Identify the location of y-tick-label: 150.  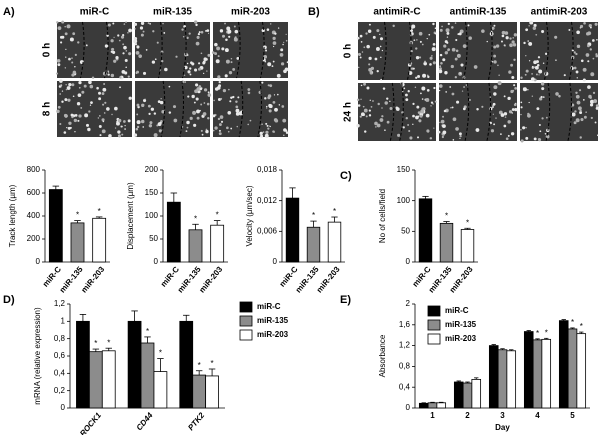
(404, 169).